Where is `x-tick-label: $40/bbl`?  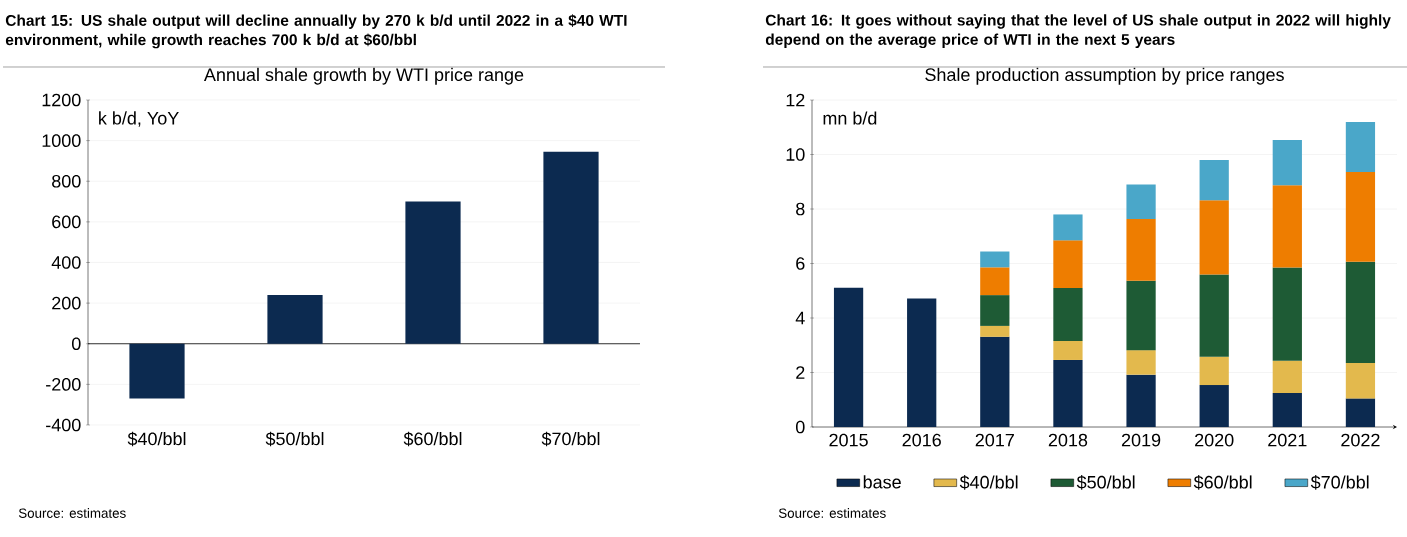 x-tick-label: $40/bbl is located at coordinates (156, 439).